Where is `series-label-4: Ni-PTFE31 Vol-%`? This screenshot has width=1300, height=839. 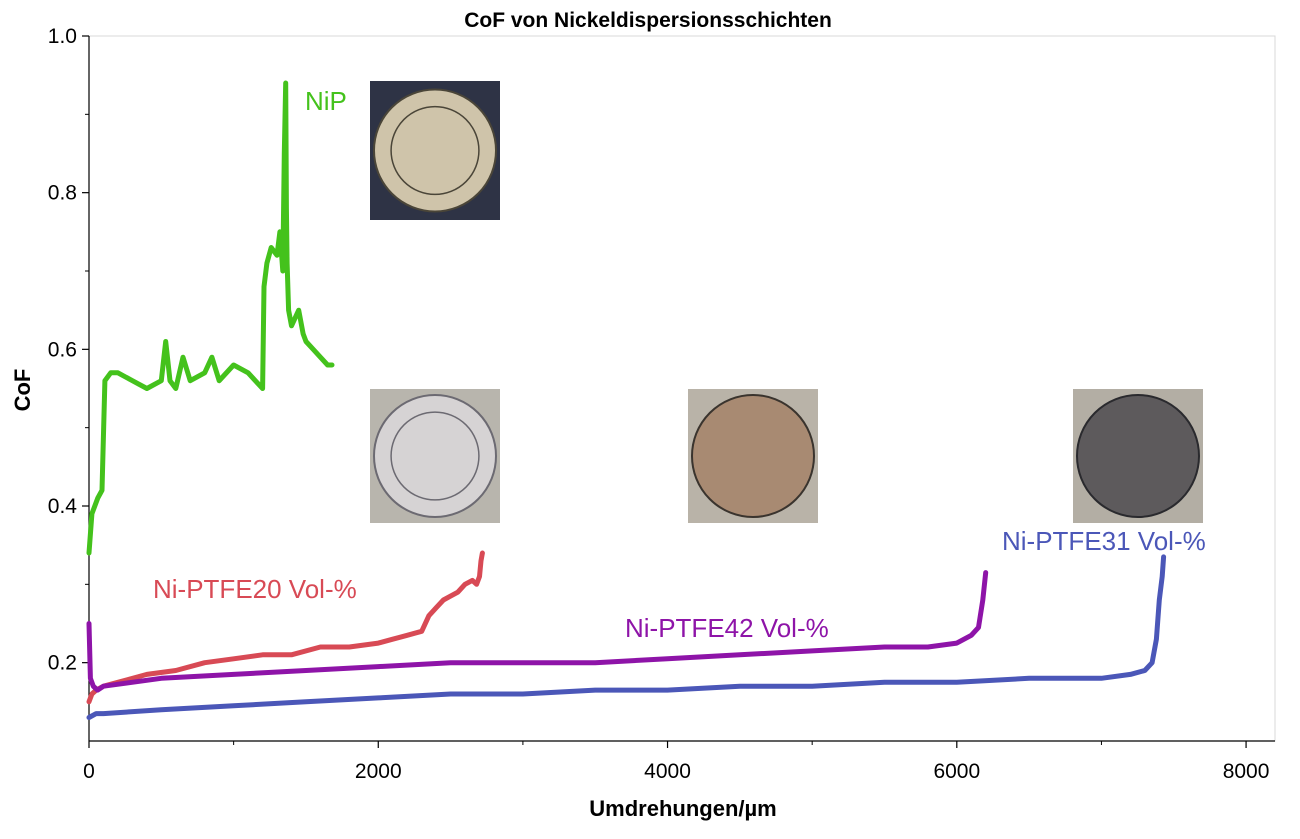 series-label-4: Ni-PTFE31 Vol-% is located at coordinates (1104, 541).